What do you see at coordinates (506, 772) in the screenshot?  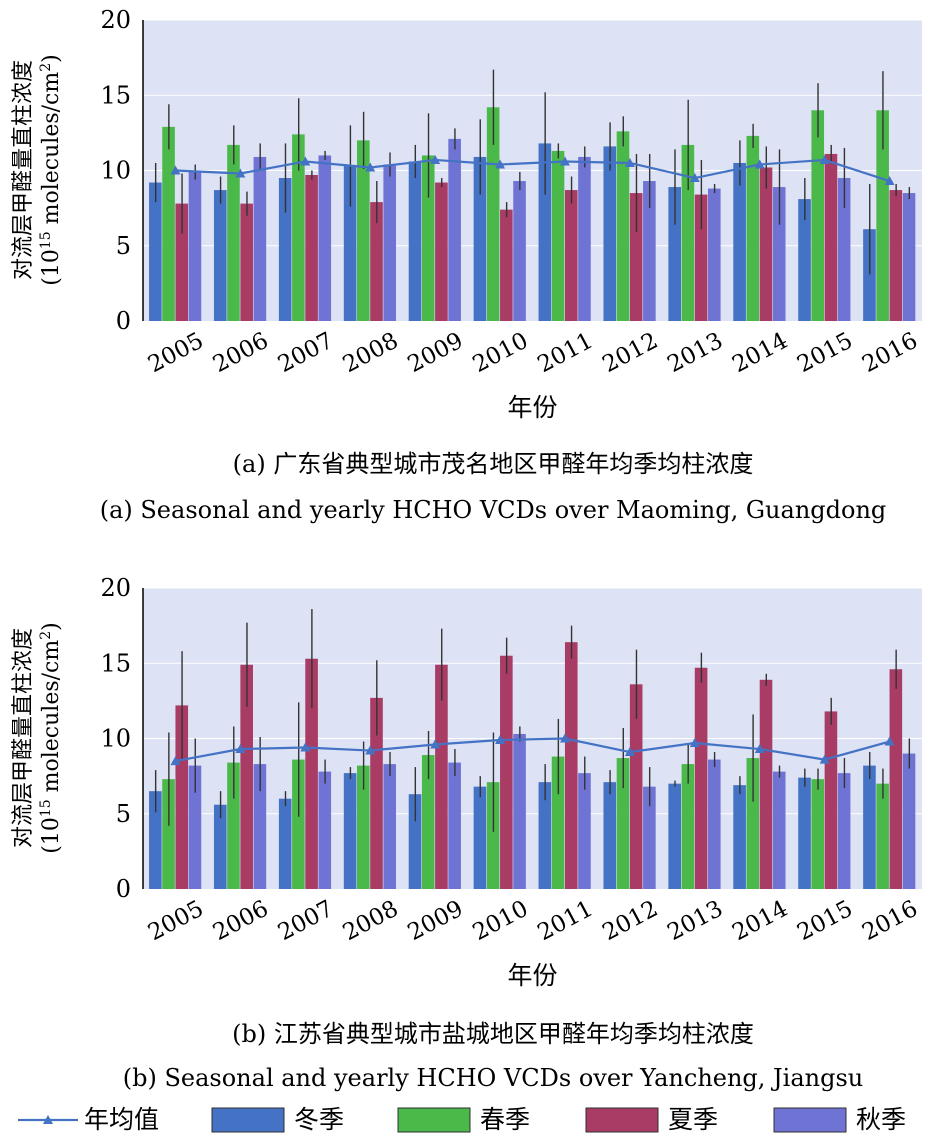 I see `bar-summer-2010` at bounding box center [506, 772].